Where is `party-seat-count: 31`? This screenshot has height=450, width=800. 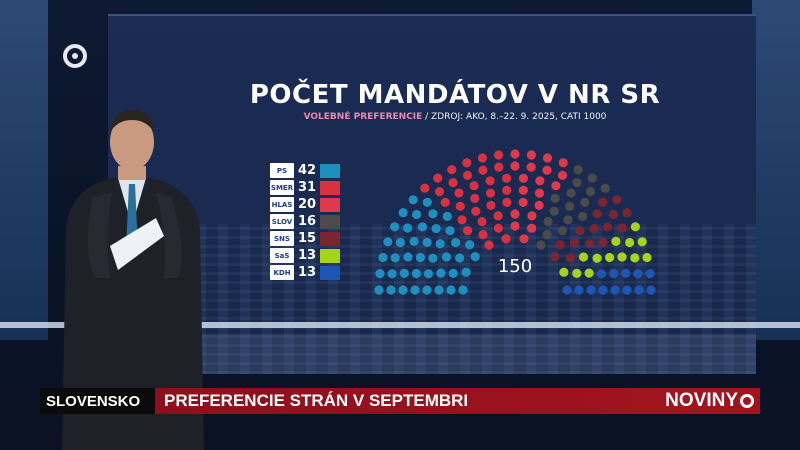 party-seat-count: 31 is located at coordinates (307, 187).